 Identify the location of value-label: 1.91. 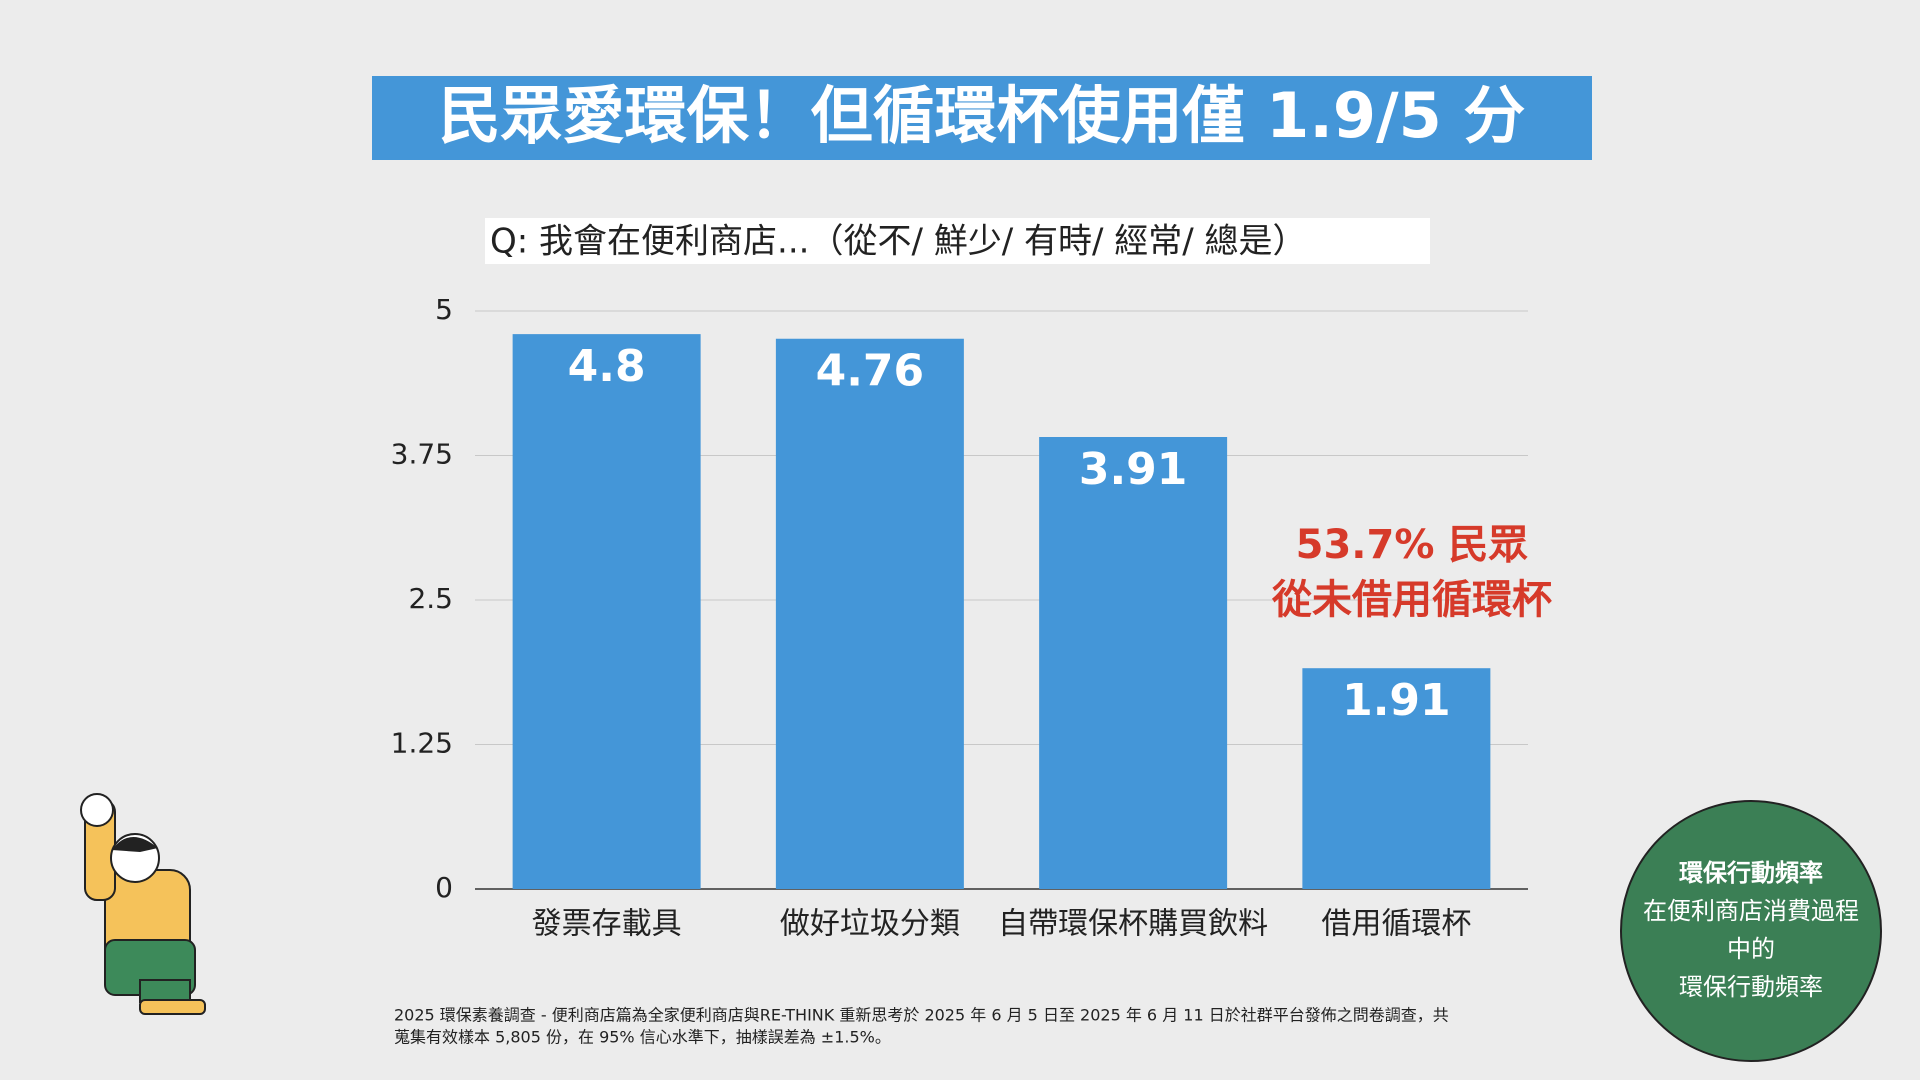
(1396, 700).